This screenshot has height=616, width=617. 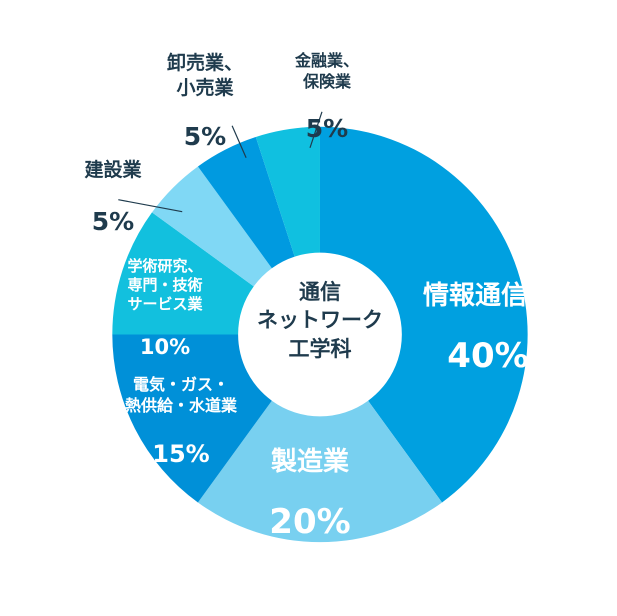 I want to click on slice-label-construction: 建設業 5%, so click(x=113, y=198).